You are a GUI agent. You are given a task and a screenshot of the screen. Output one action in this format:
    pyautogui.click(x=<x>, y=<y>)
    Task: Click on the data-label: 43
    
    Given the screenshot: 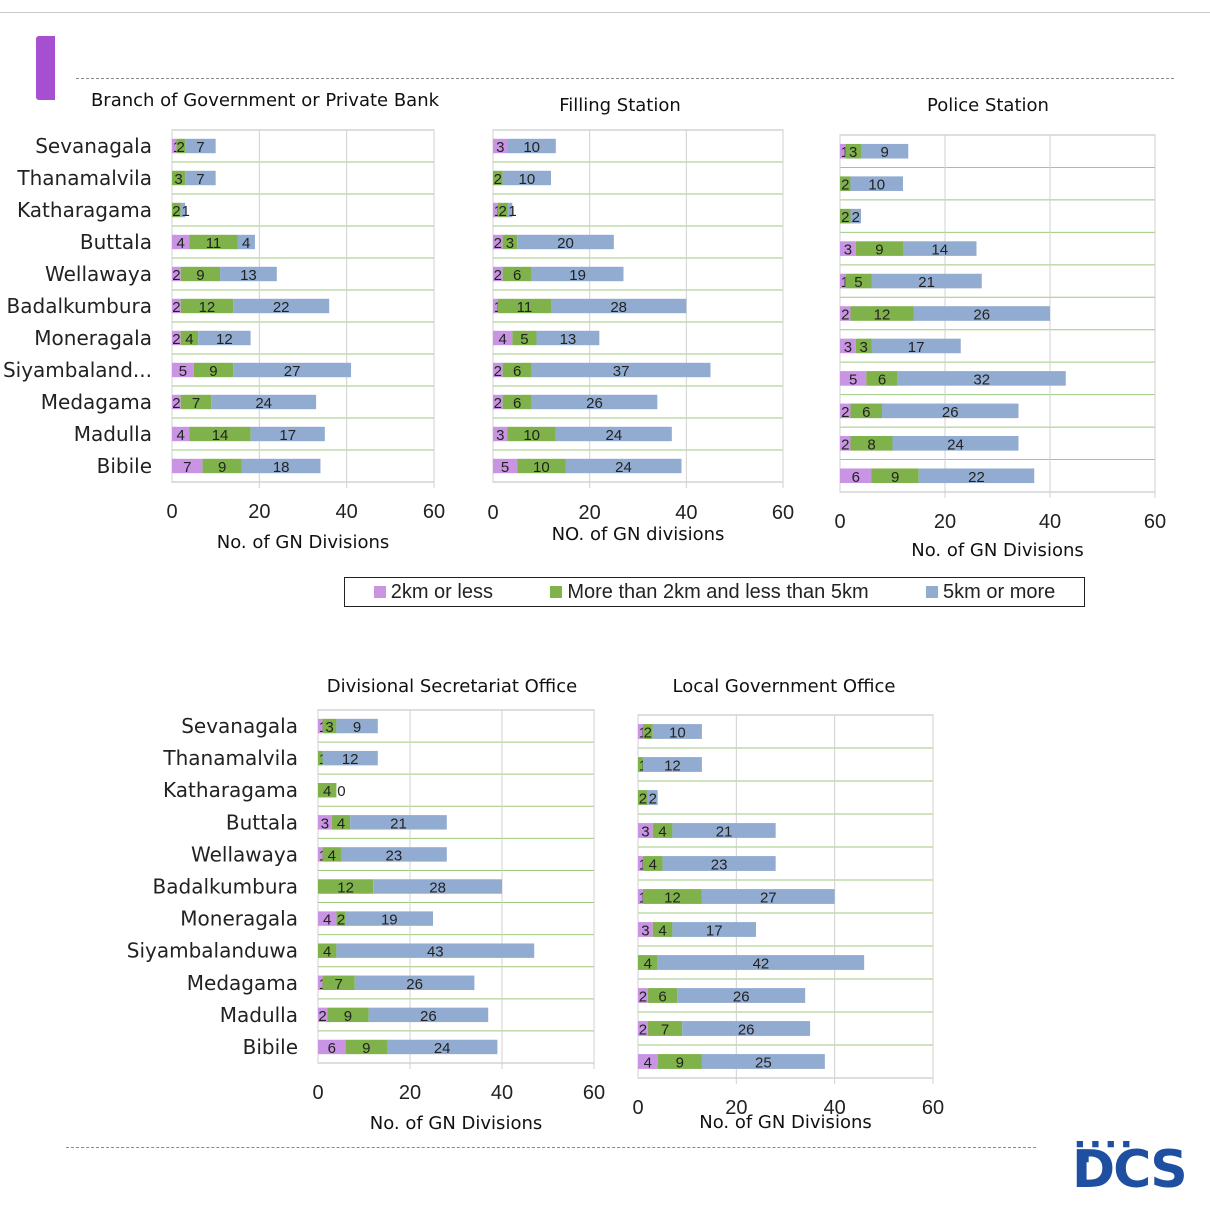 What is the action you would take?
    pyautogui.click(x=435, y=952)
    